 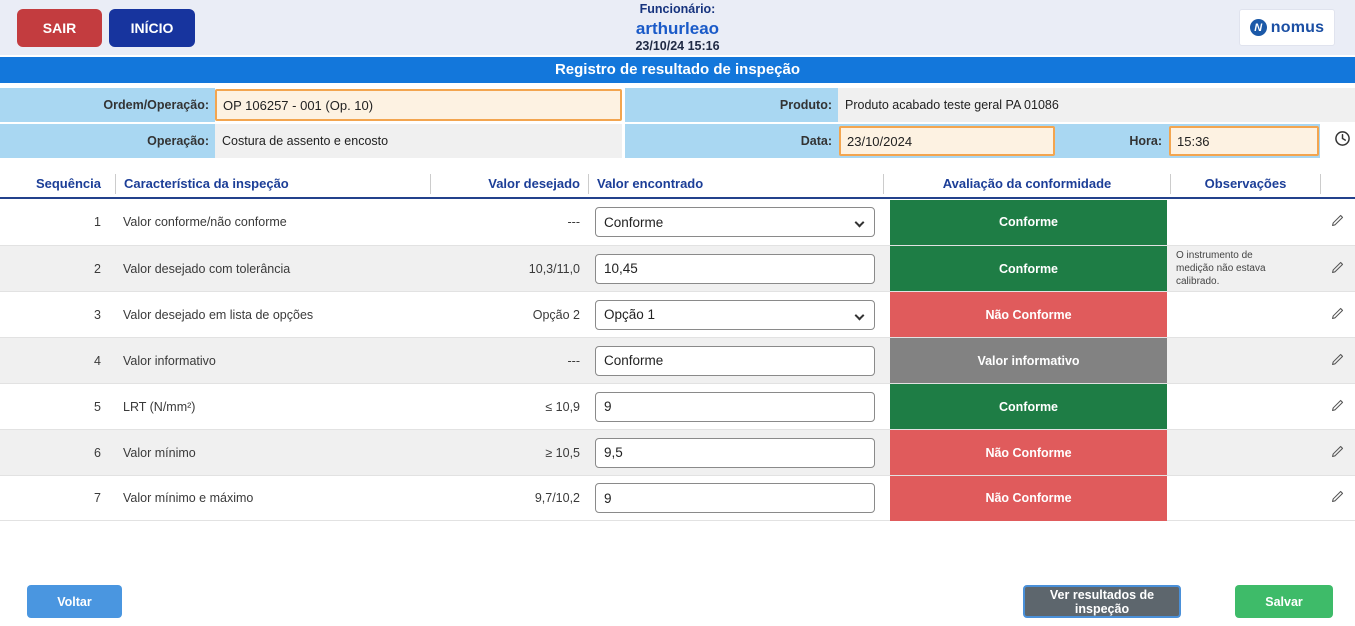 I want to click on row-sequence: 4, so click(x=97, y=360).